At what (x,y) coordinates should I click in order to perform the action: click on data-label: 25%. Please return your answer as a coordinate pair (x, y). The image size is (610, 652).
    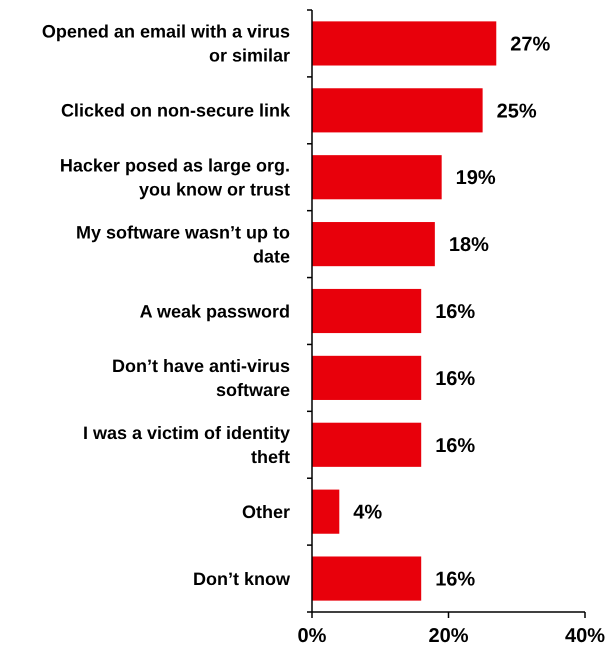
    Looking at the image, I should click on (516, 111).